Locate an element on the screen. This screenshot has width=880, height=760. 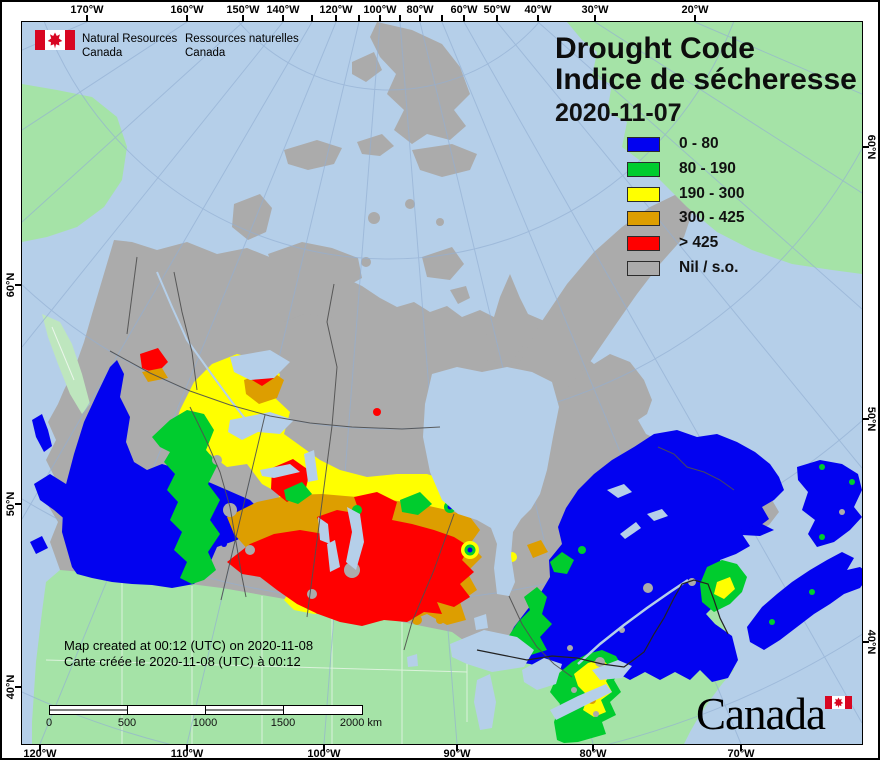
reindeer-lake is located at coordinates (311, 466).